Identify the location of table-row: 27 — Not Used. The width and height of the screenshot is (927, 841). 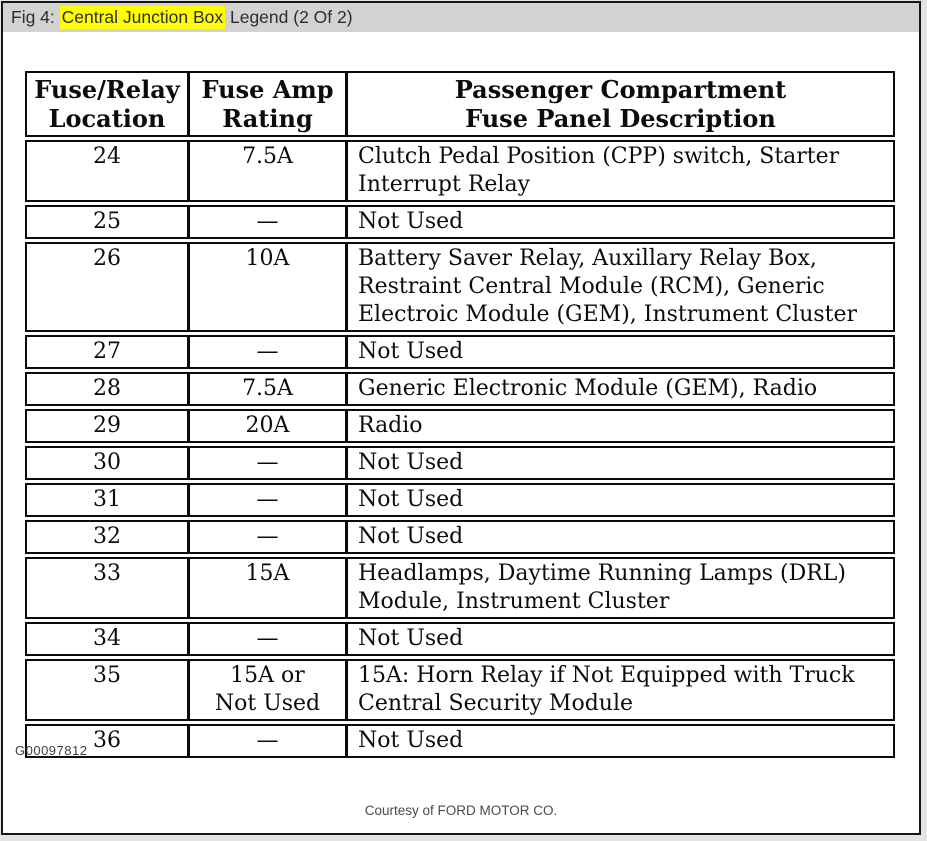
(460, 352).